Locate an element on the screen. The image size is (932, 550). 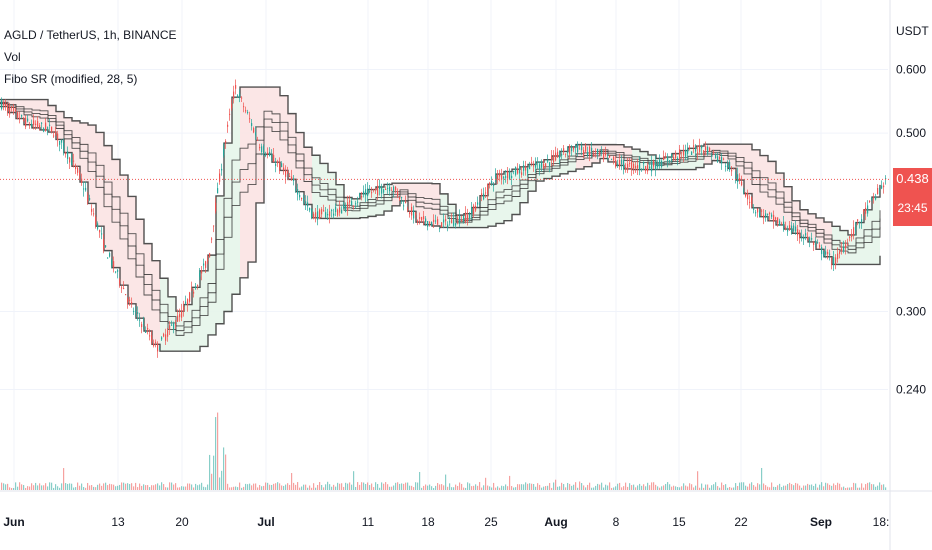
countdown-badge: 23:45 is located at coordinates (912, 208).